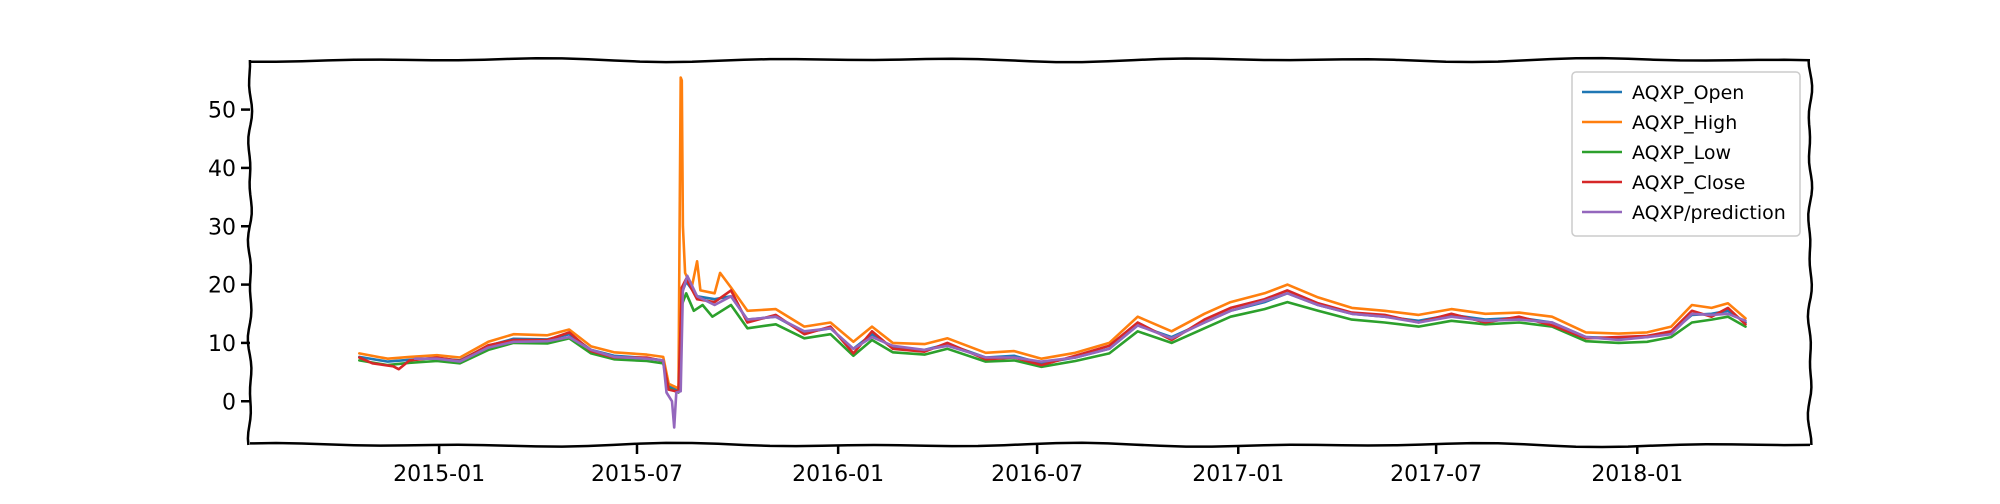 The width and height of the screenshot is (2000, 504). What do you see at coordinates (1637, 474) in the screenshot?
I see `x-tick-label: 2018-01` at bounding box center [1637, 474].